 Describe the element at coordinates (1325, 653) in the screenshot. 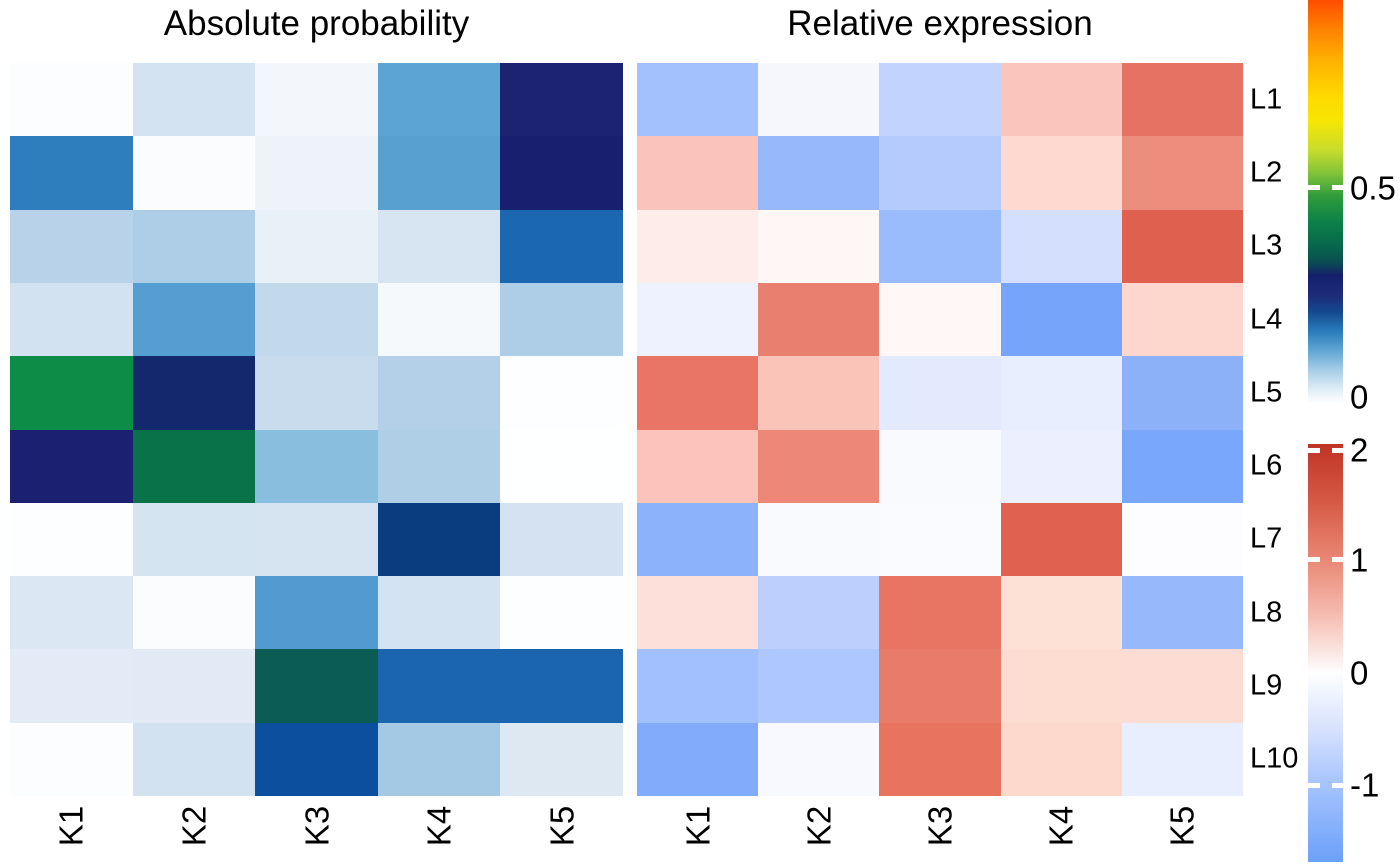

I see `colorbar-relative-expression` at that location.